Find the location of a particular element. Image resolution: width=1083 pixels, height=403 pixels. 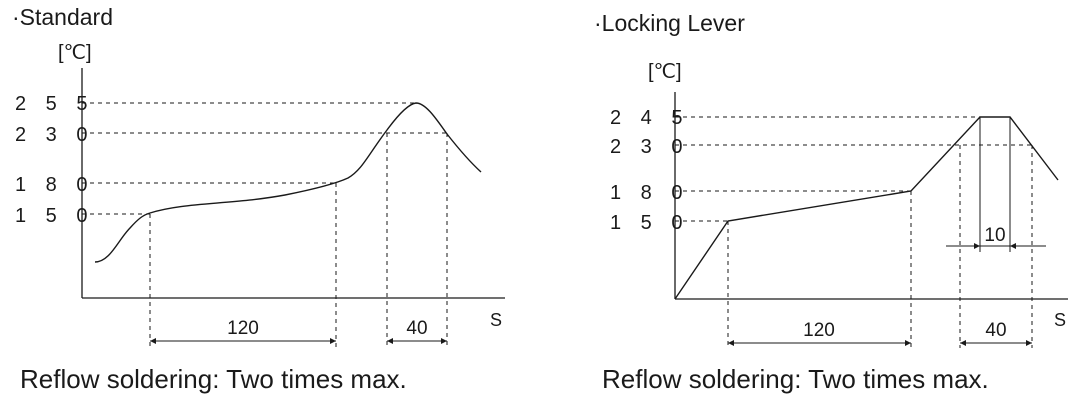

standard-title: ·Standard is located at coordinates (63, 17).